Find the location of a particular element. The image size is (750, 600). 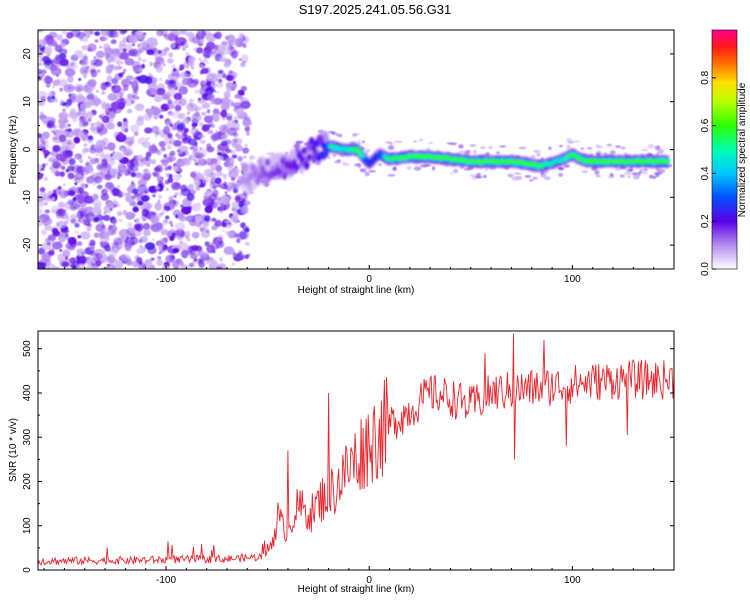

colorbar-label: Normalized spectral amplitude is located at coordinates (742, 149).